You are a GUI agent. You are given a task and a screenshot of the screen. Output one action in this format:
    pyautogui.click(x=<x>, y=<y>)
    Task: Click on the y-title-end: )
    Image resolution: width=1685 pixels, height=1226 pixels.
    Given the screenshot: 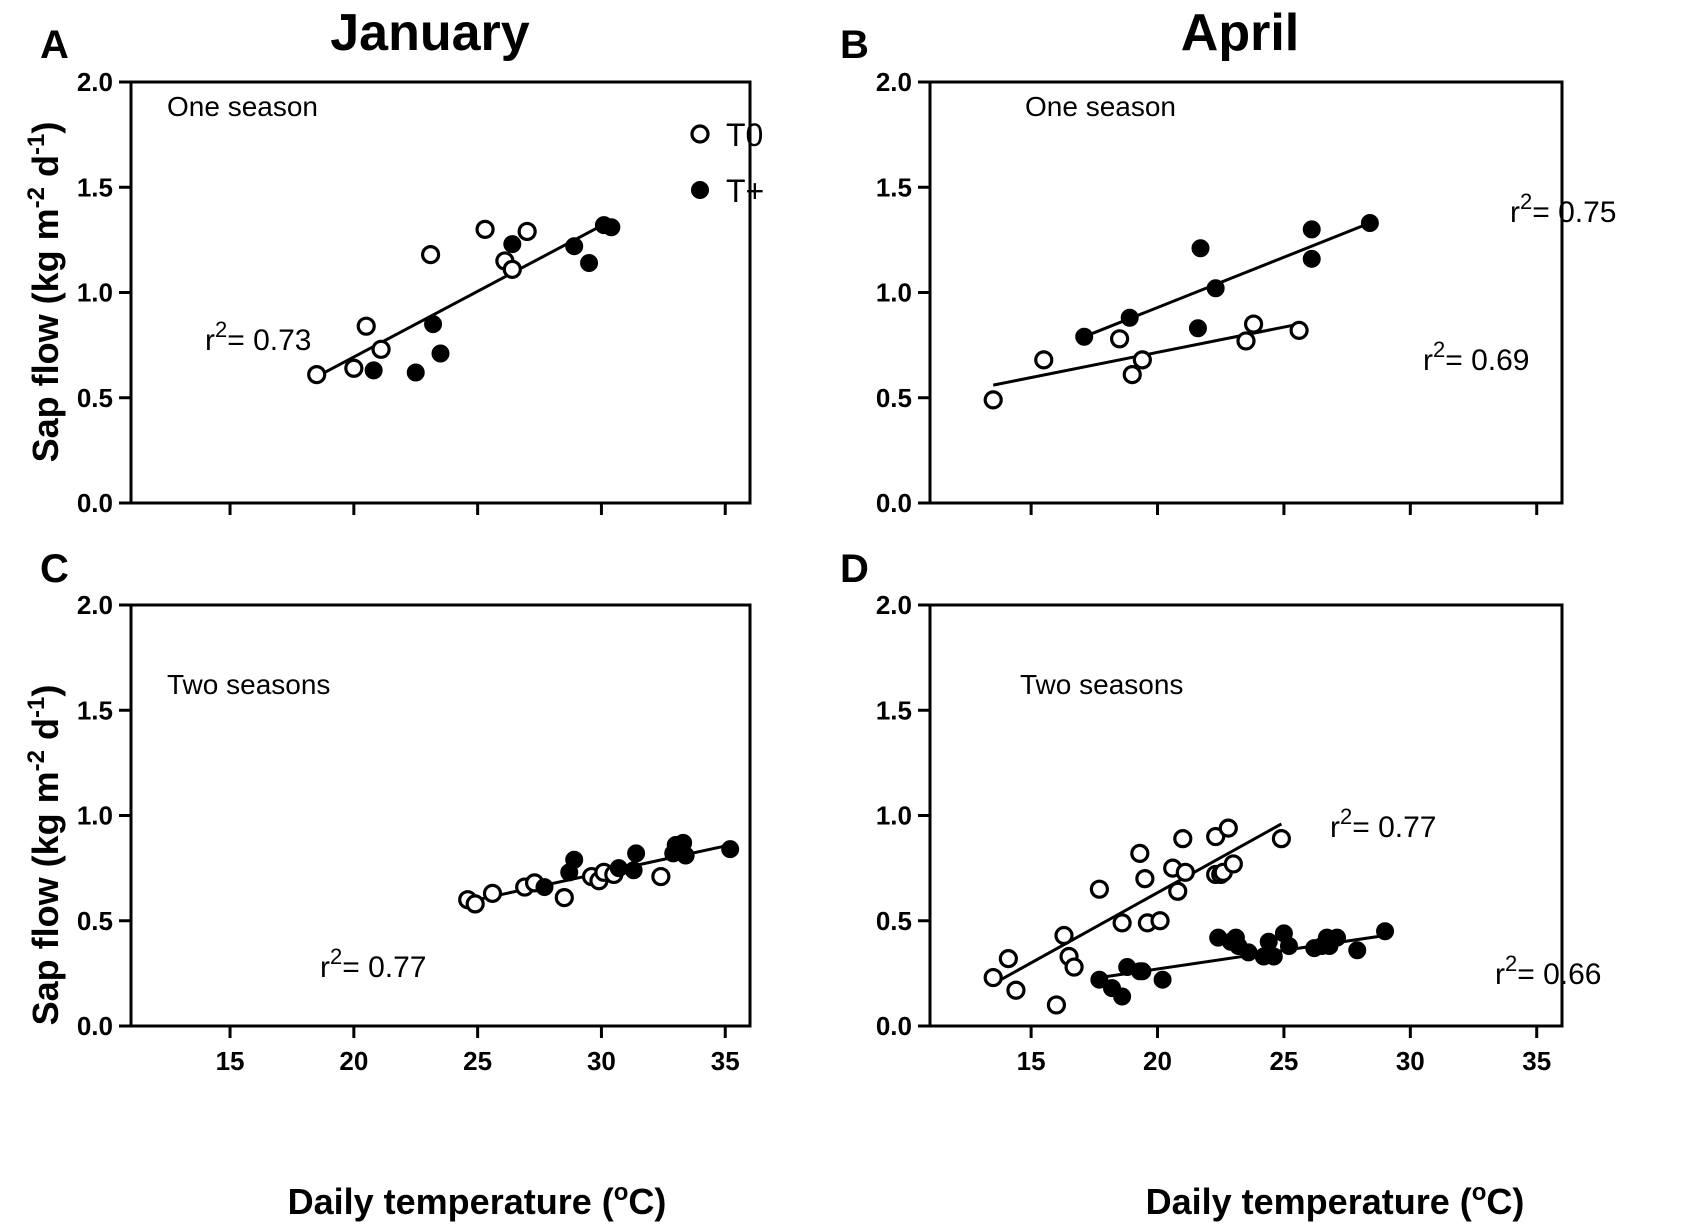 What is the action you would take?
    pyautogui.click(x=45, y=128)
    